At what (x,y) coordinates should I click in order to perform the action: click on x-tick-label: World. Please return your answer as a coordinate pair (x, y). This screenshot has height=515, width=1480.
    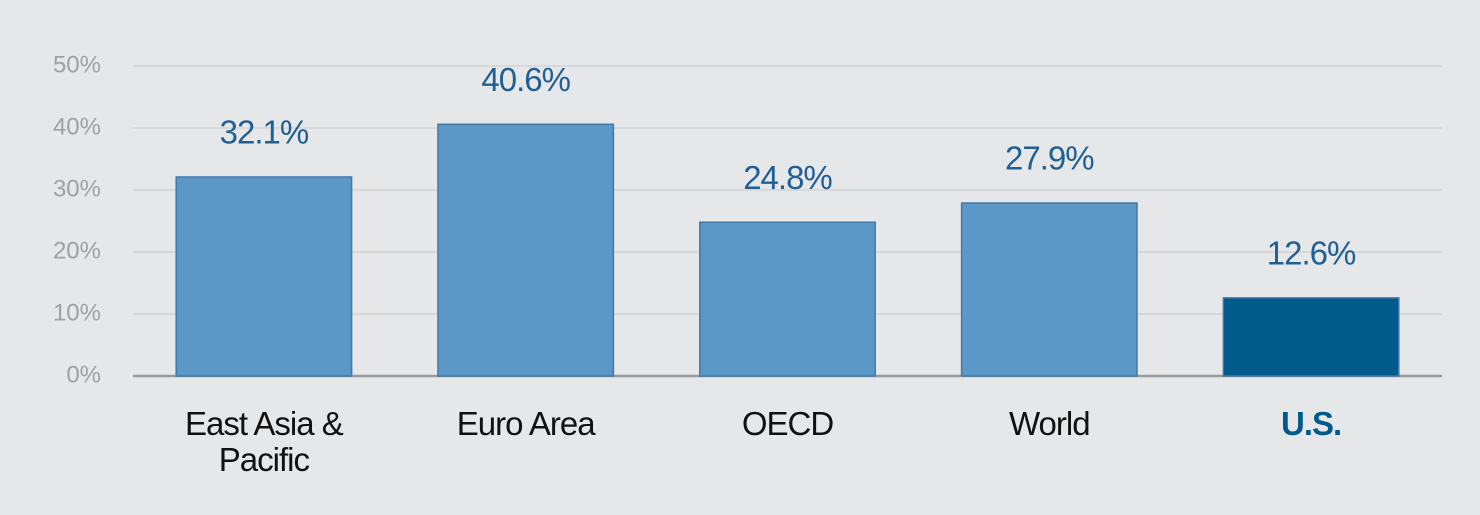
    Looking at the image, I should click on (1050, 423).